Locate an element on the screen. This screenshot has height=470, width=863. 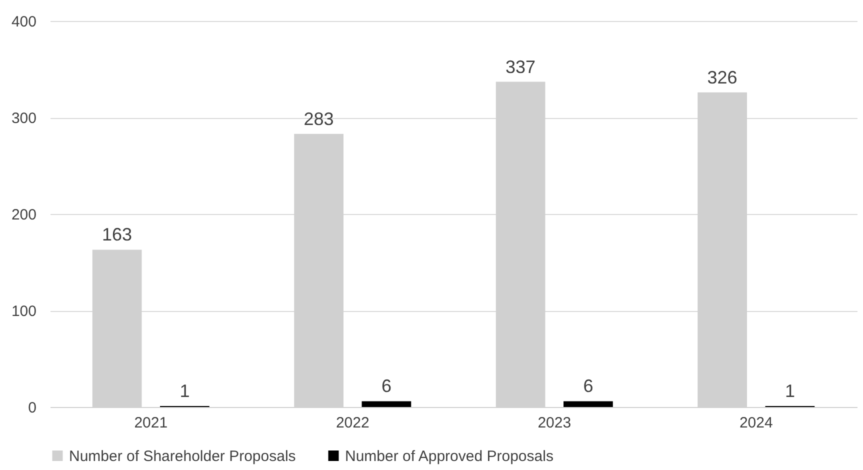
x-tick-label: 2021 is located at coordinates (151, 423).